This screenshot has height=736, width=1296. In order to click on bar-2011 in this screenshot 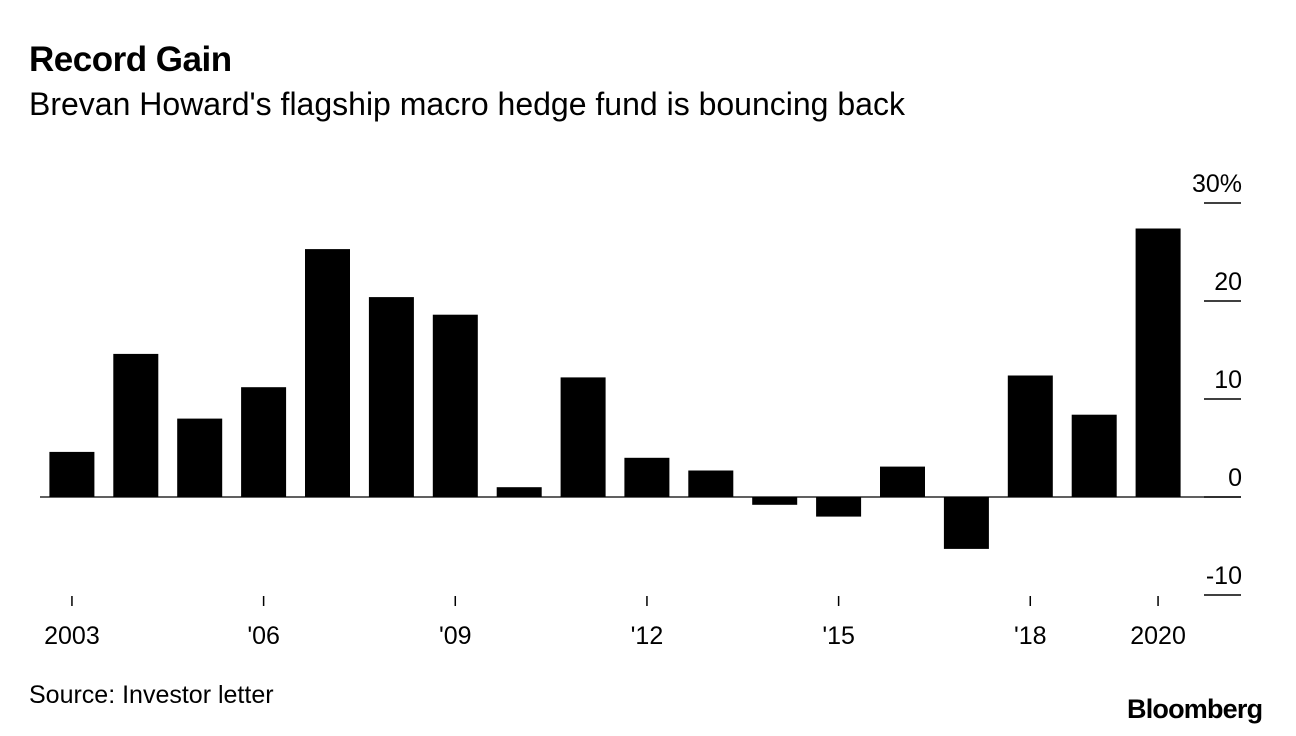, I will do `click(583, 437)`.